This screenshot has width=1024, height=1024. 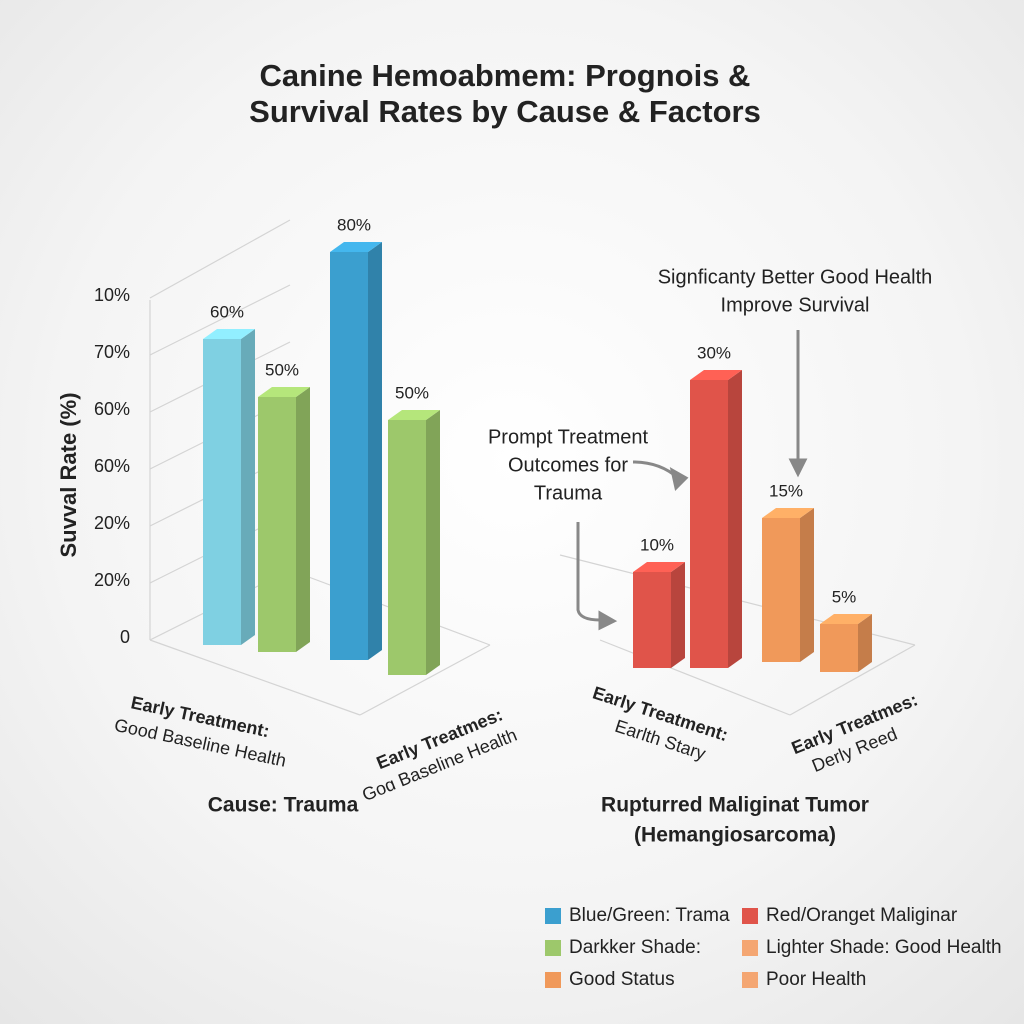 What do you see at coordinates (283, 805) in the screenshot?
I see `group-title: Cause: Trauma` at bounding box center [283, 805].